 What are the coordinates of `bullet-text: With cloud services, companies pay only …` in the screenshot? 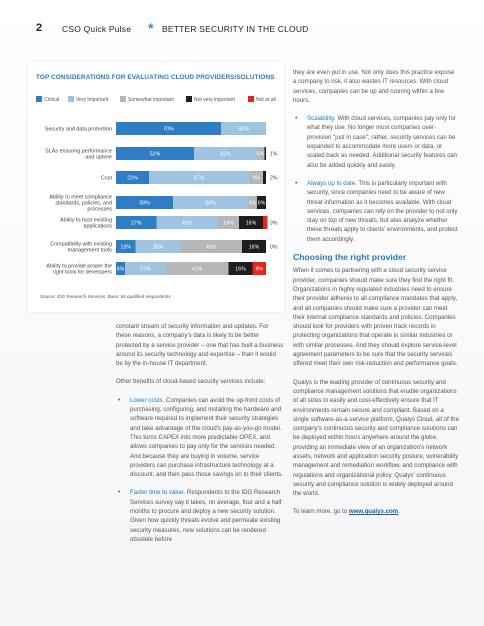 It's located at (382, 142).